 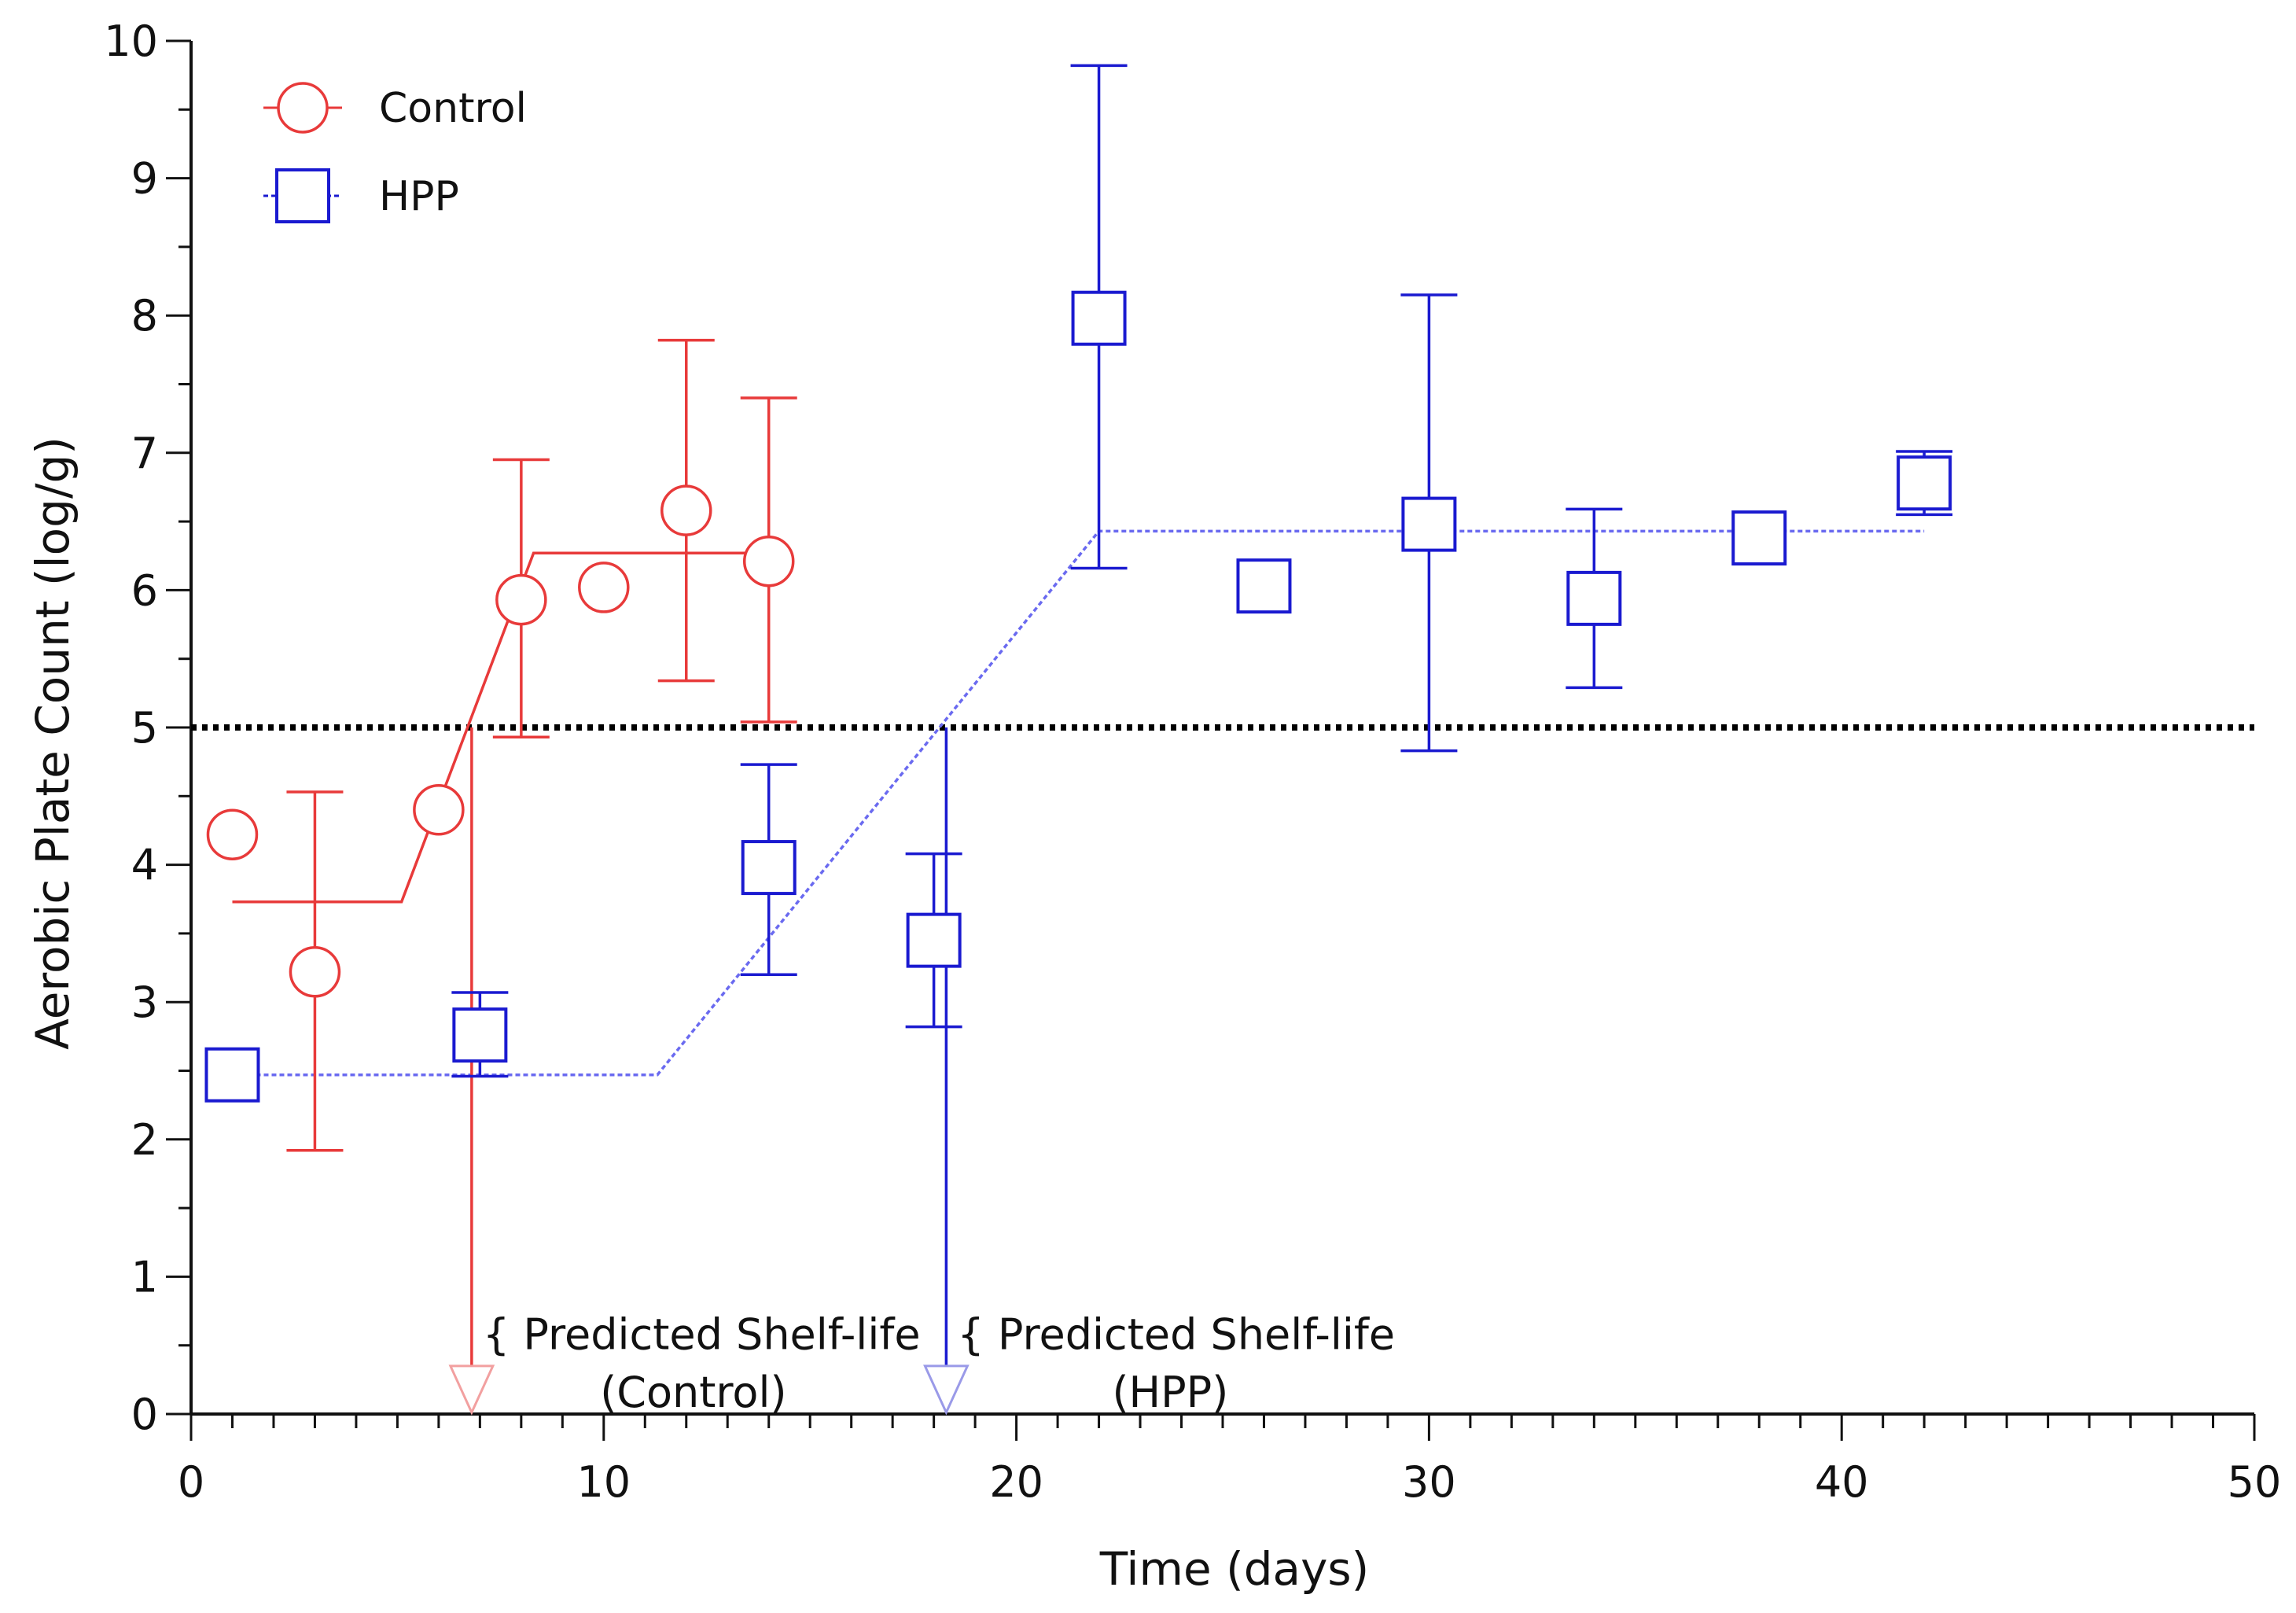 What do you see at coordinates (144, 1414) in the screenshot?
I see `y-tick-label: 0` at bounding box center [144, 1414].